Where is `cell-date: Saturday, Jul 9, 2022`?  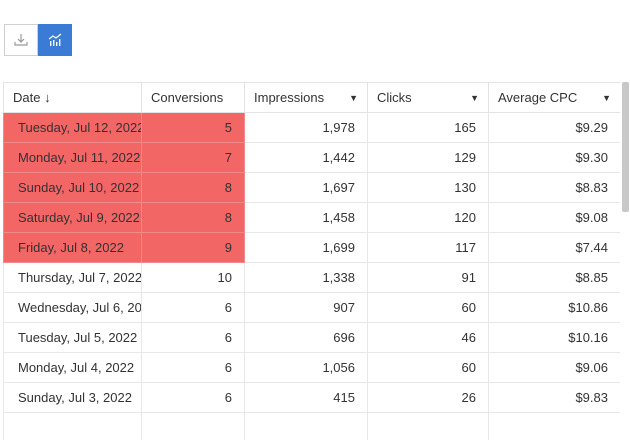
cell-date: Saturday, Jul 9, 2022 is located at coordinates (72, 217).